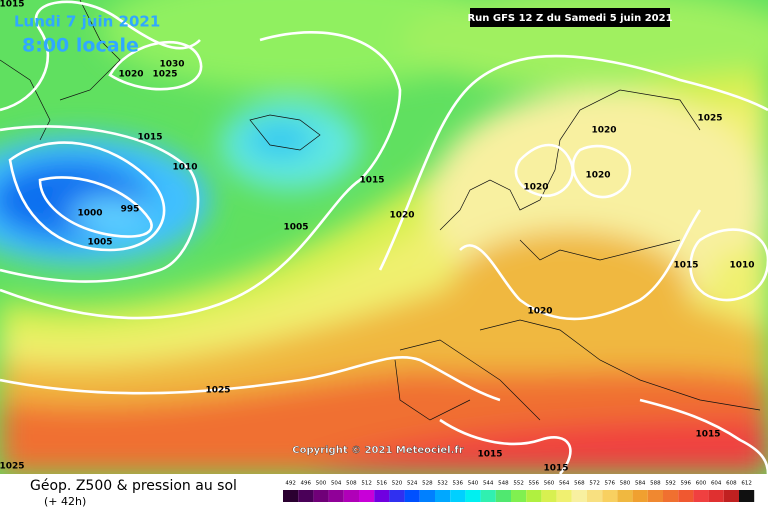 The height and width of the screenshot is (512, 768). I want to click on isobar-label: 1000, so click(89, 214).